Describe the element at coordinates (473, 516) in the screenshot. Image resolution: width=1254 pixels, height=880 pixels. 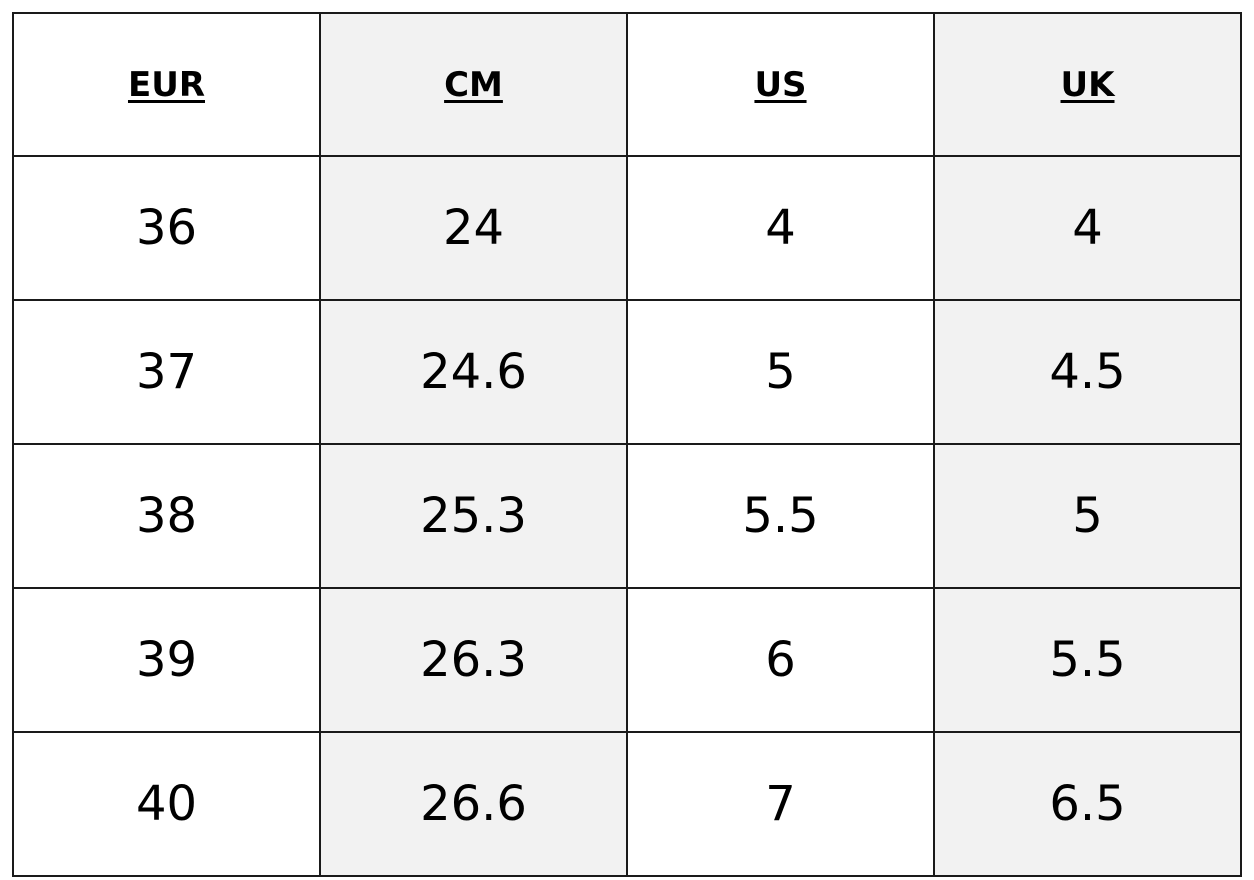
I see `cell-cm: 25.3` at that location.